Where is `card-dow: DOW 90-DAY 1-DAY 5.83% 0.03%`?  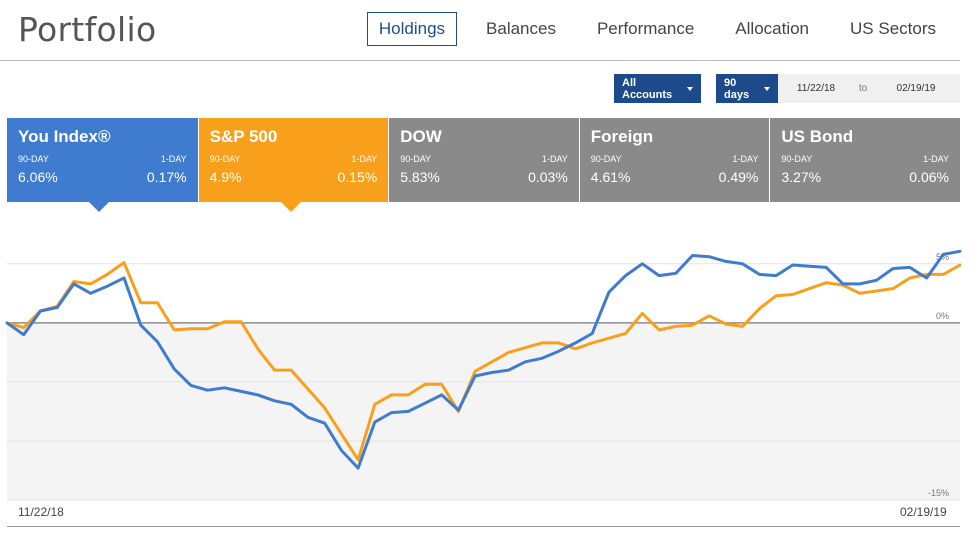
card-dow: DOW 90-DAY 1-DAY 5.83% 0.03% is located at coordinates (483, 160).